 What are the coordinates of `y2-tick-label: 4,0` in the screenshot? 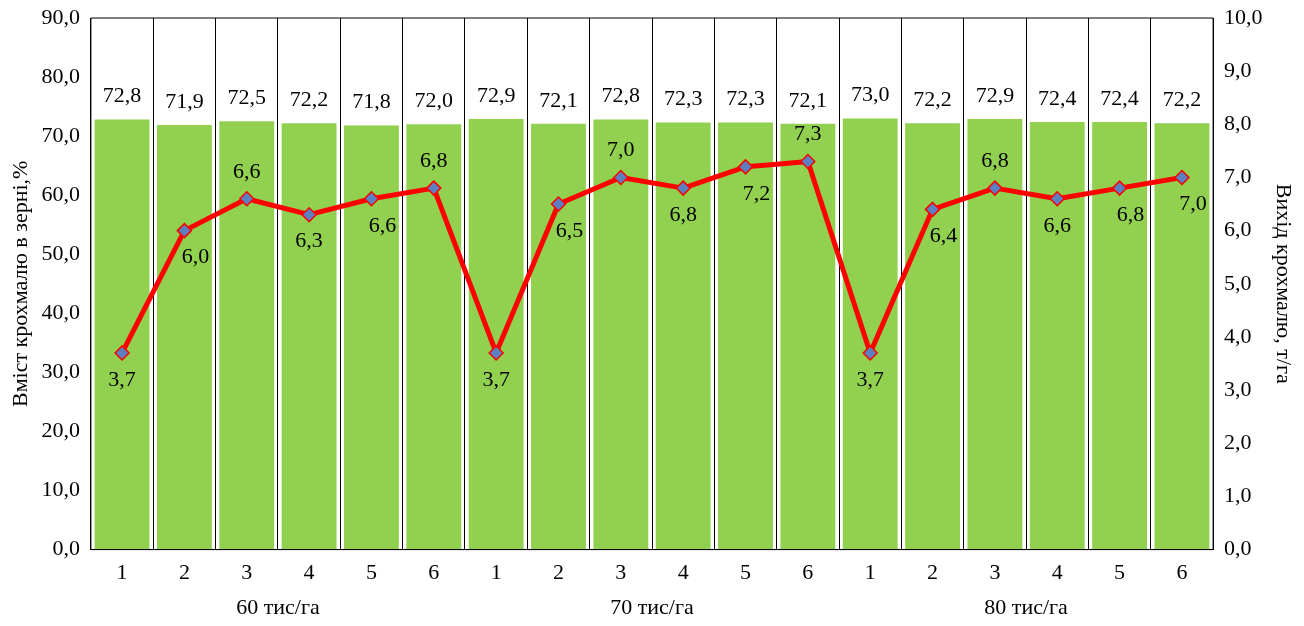 It's located at (1238, 335).